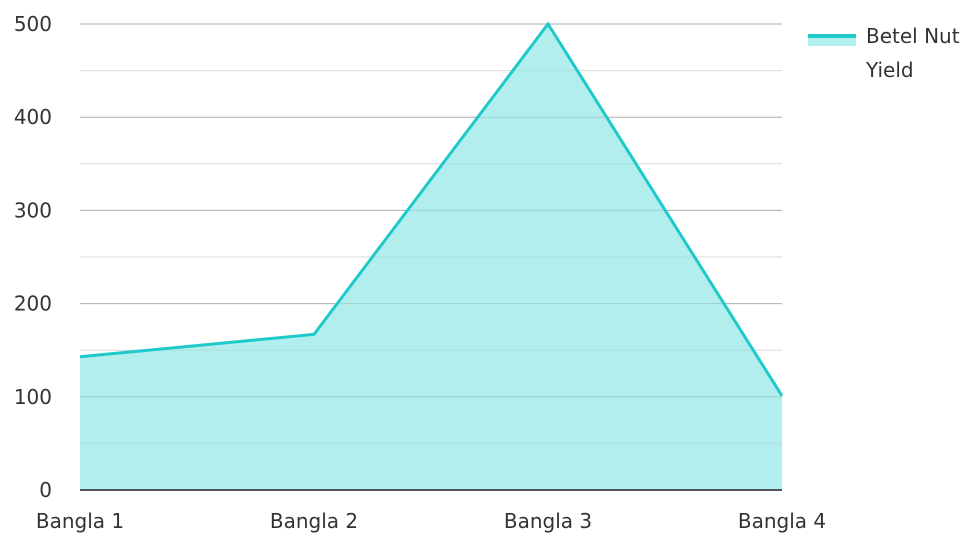 This screenshot has width=980, height=533. Describe the element at coordinates (884, 53) in the screenshot. I see `legend: Betel Nut Yield` at that location.